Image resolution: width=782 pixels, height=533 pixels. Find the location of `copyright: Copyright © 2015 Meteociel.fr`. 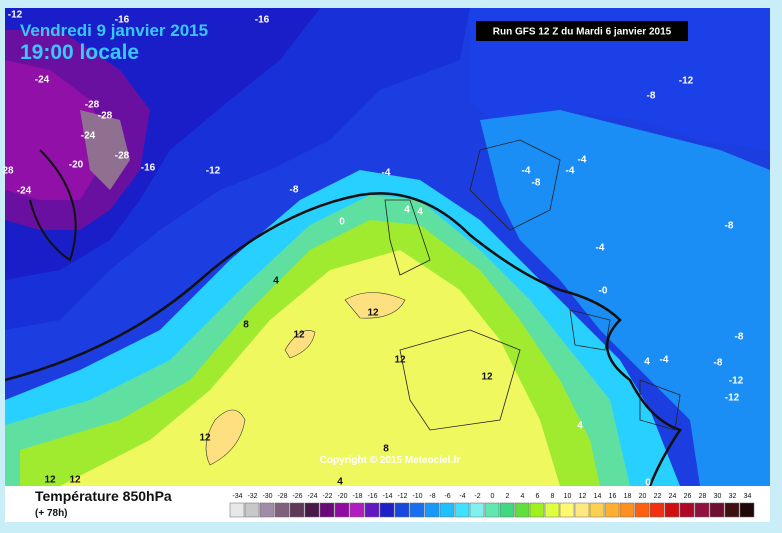

copyright: Copyright © 2015 Meteociel.fr is located at coordinates (390, 460).